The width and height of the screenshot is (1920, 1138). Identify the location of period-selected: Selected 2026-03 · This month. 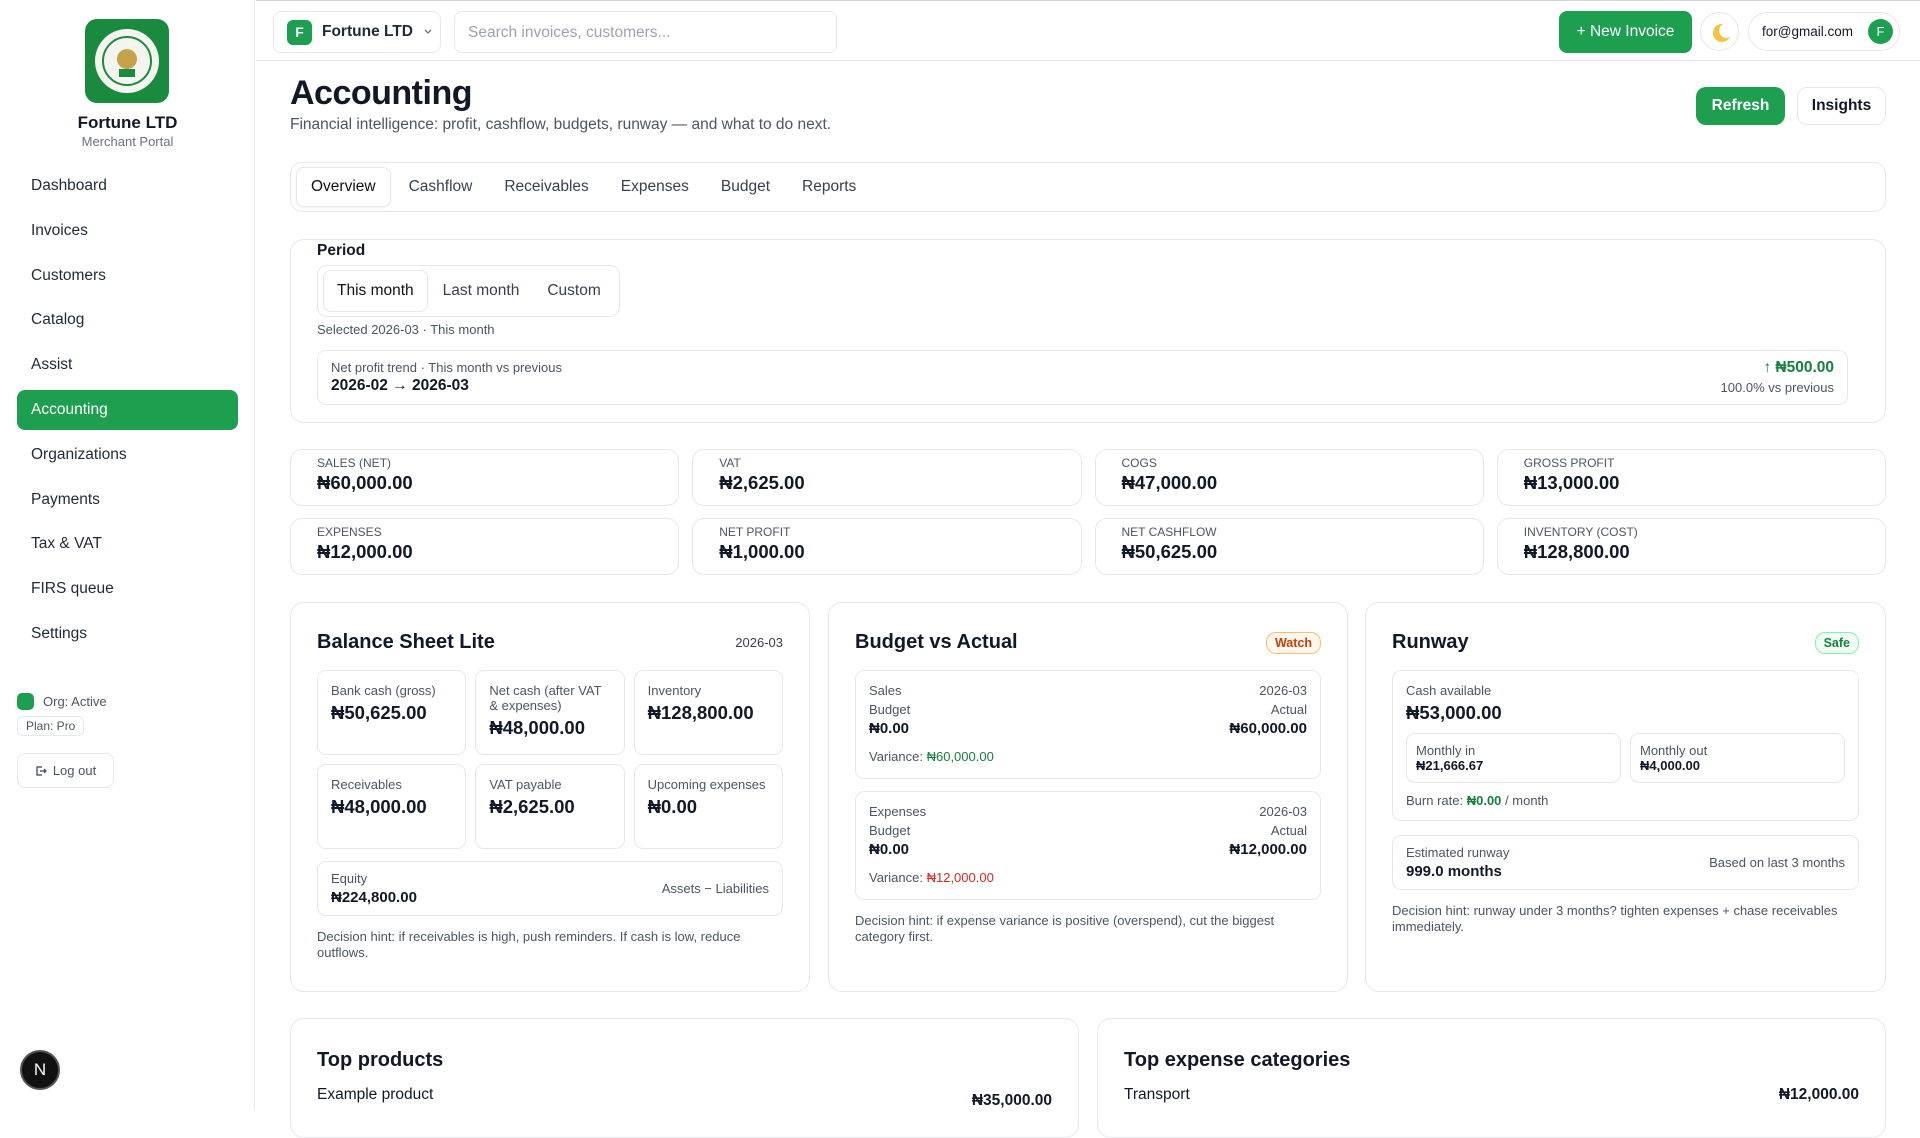
(406, 329).